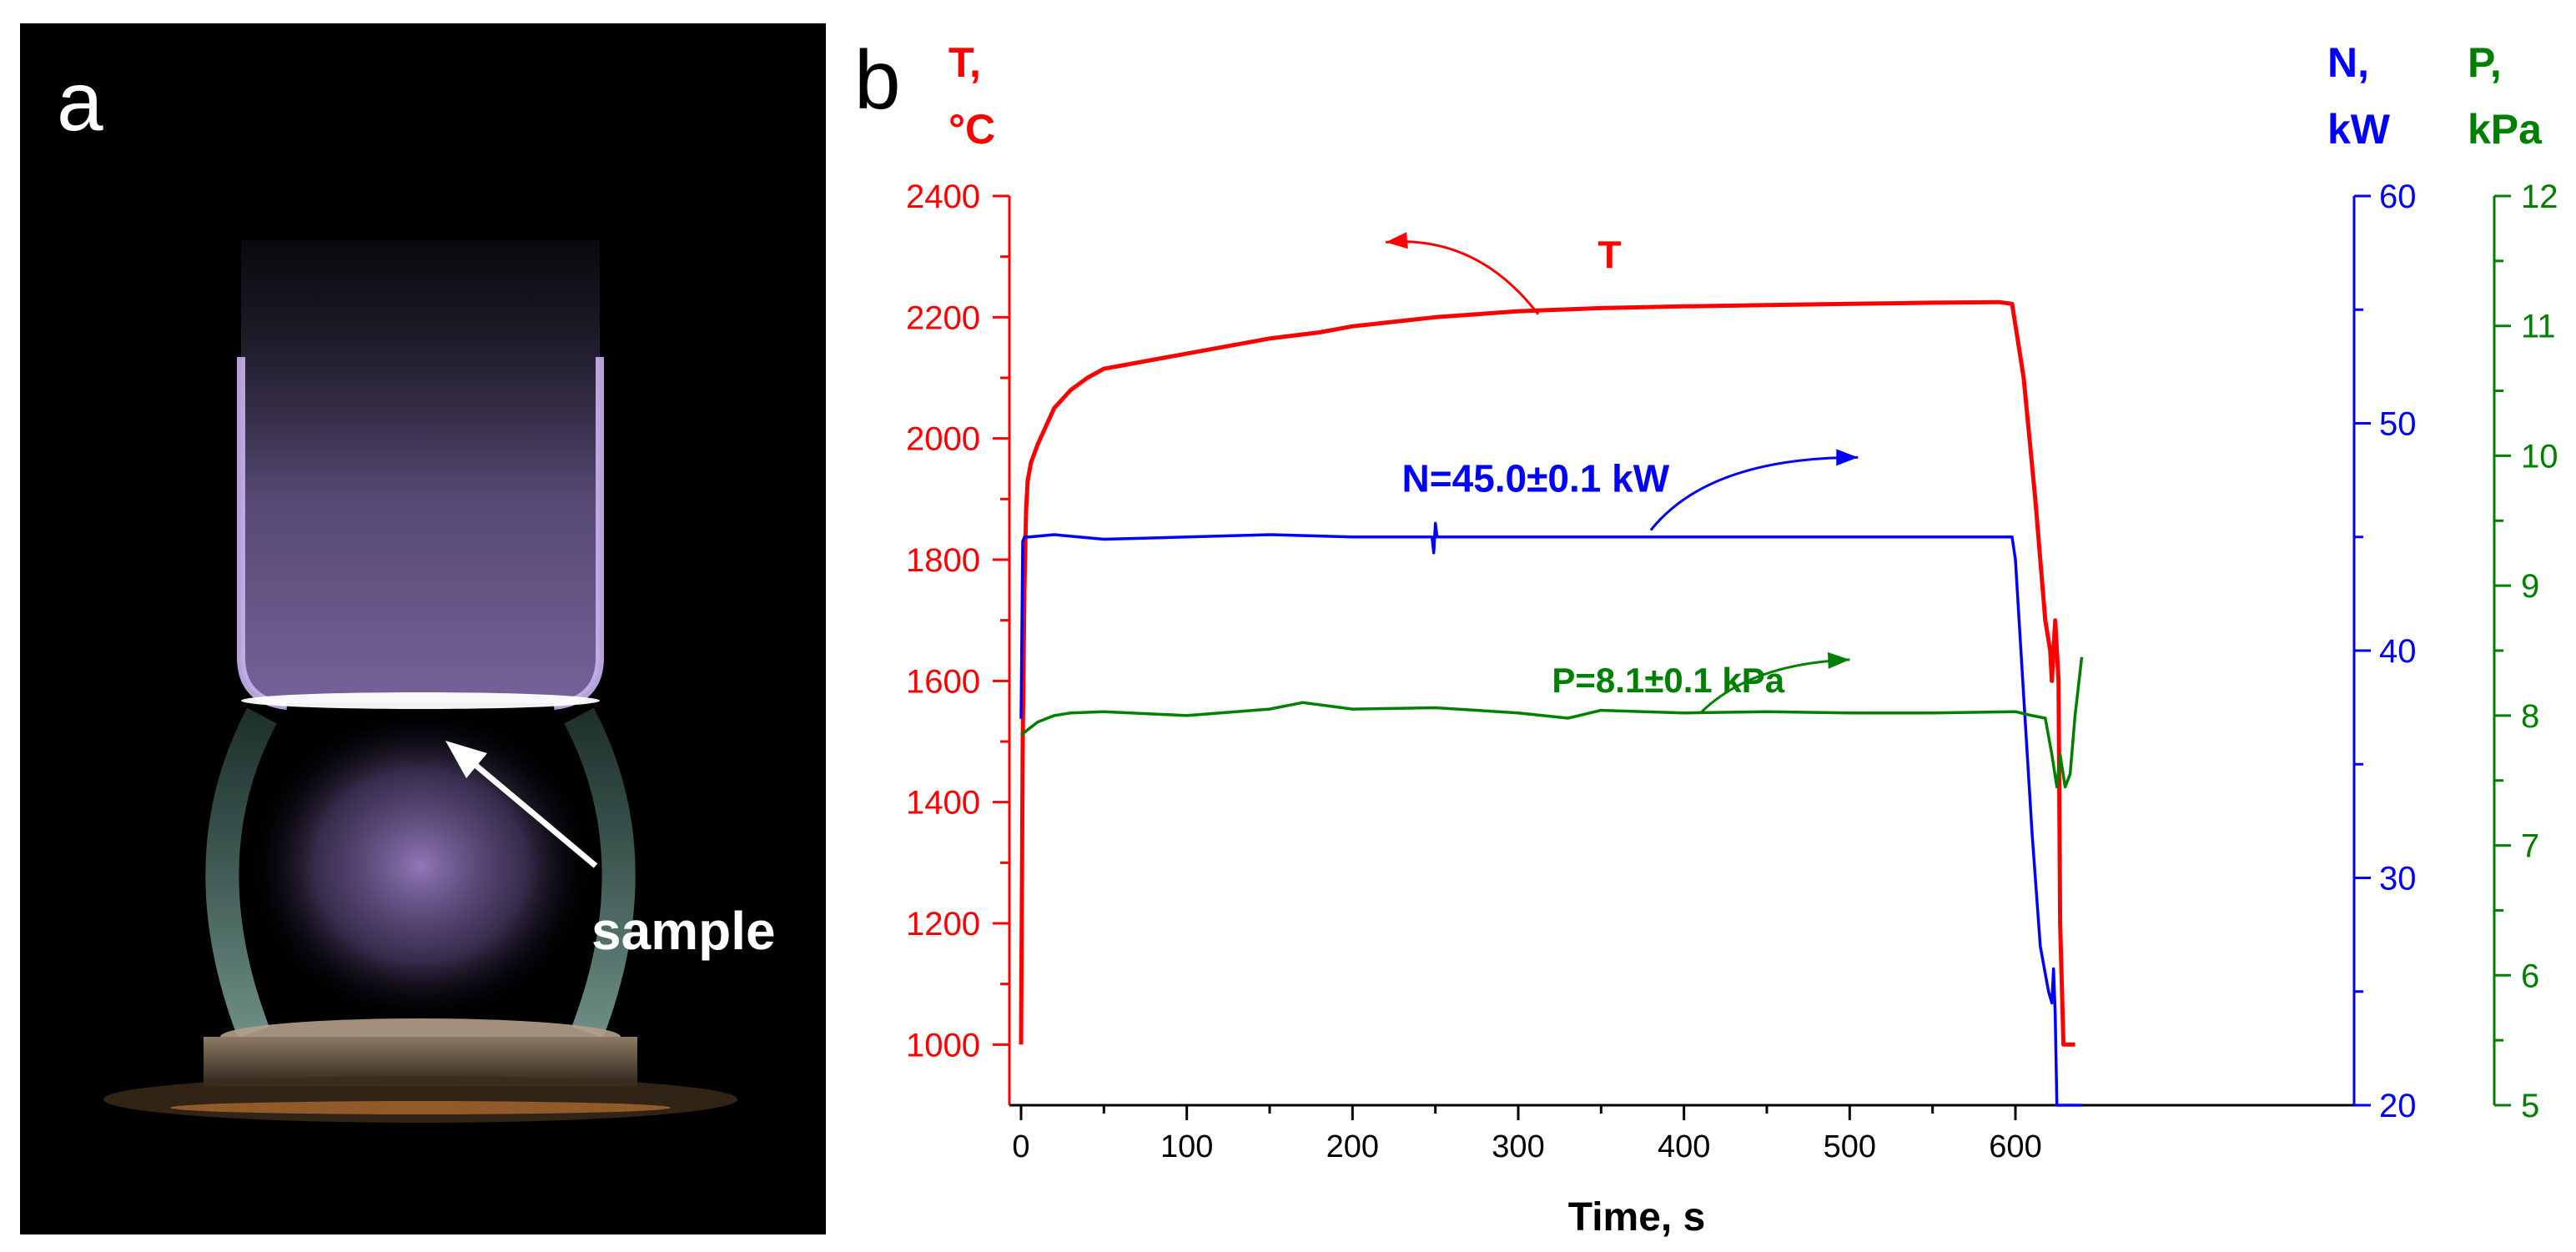 The width and height of the screenshot is (2576, 1252). I want to click on t-tick-label: 2000, so click(943, 439).